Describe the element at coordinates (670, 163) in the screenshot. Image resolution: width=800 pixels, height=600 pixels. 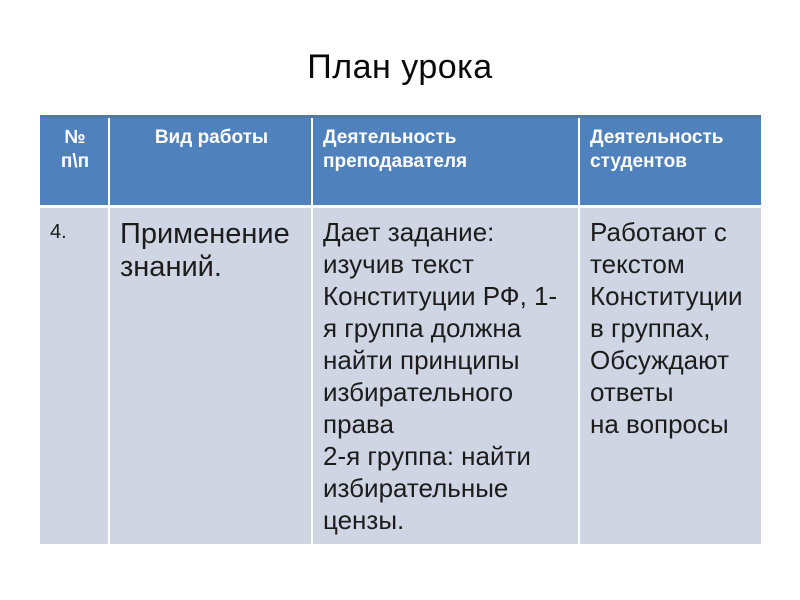
I see `header-cell-student-activity: Деятельность студентов` at that location.